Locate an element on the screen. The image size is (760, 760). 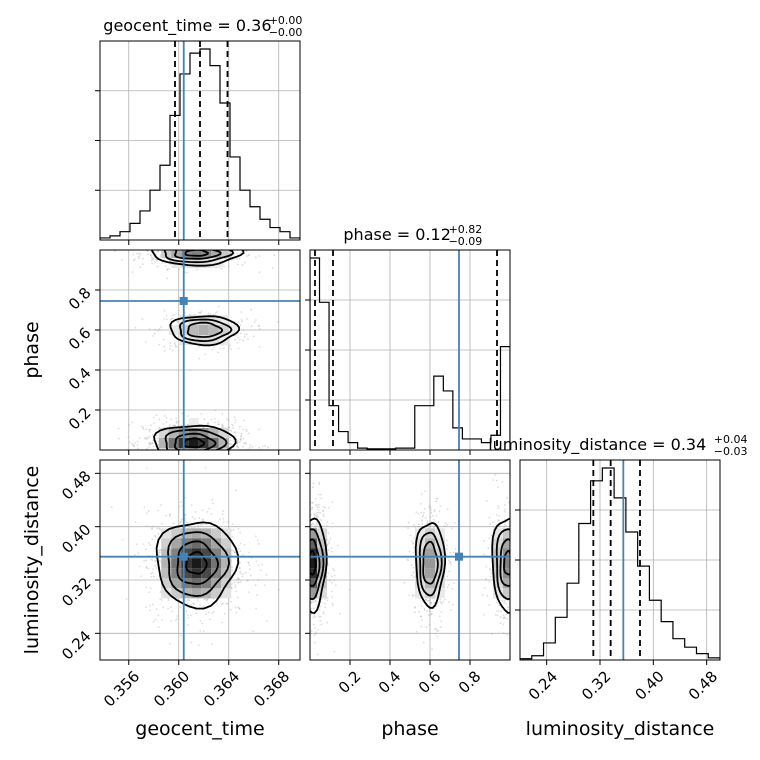
histogram-panel-geocent_time is located at coordinates (198, 142).